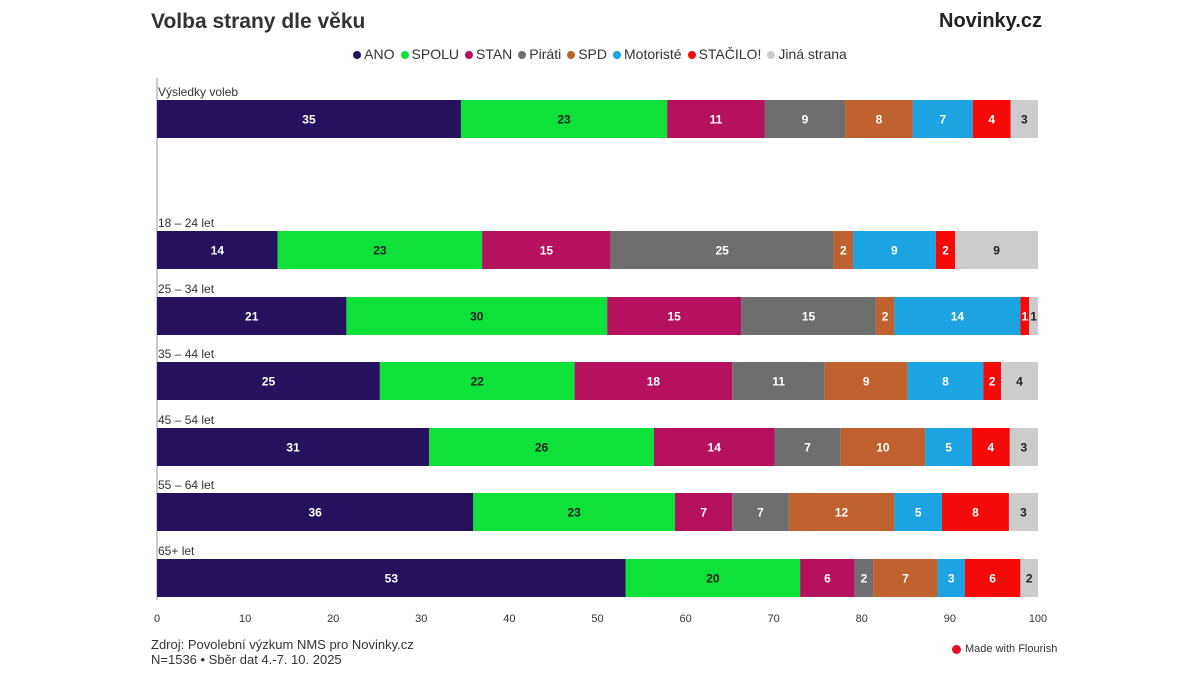  I want to click on data-label: 26, so click(542, 448).